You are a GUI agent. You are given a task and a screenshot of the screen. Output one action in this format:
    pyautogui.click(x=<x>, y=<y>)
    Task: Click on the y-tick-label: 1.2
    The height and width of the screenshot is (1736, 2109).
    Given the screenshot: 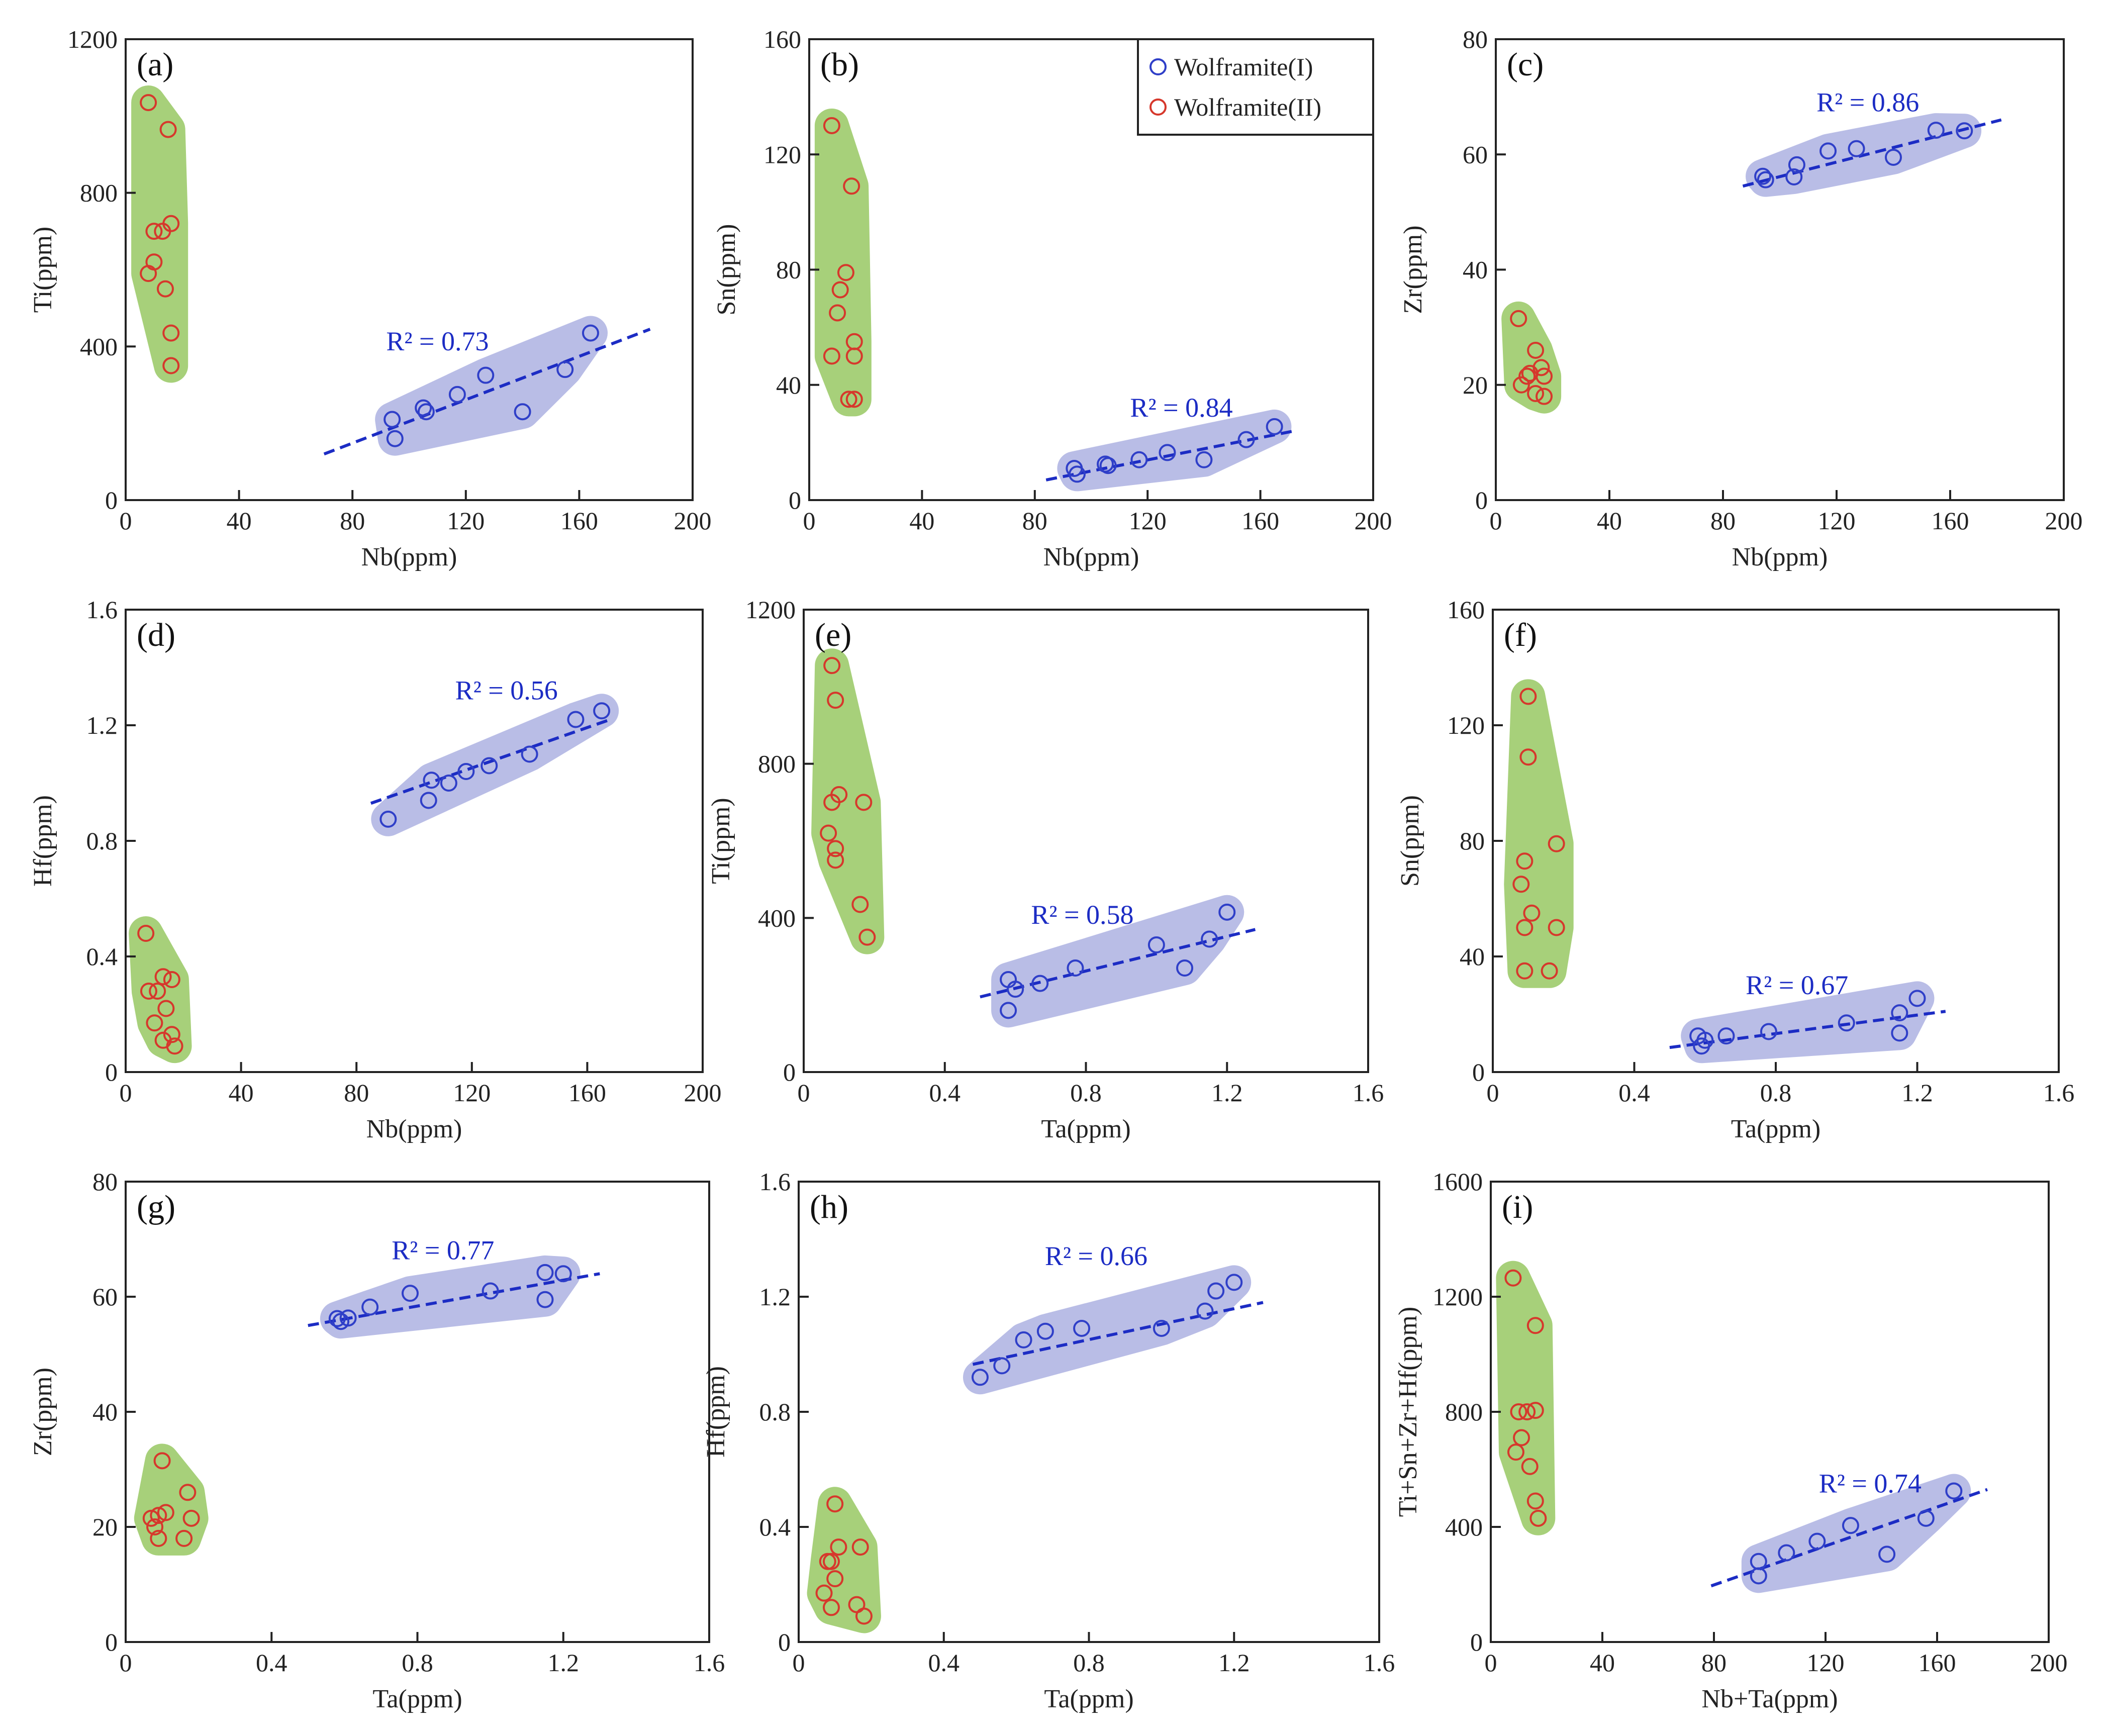 What is the action you would take?
    pyautogui.click(x=102, y=725)
    